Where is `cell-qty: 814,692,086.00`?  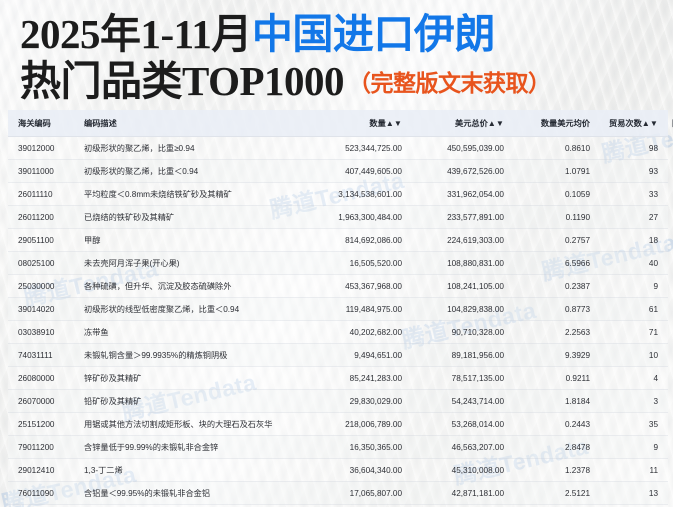
cell-qty: 814,692,086.00 is located at coordinates (354, 240).